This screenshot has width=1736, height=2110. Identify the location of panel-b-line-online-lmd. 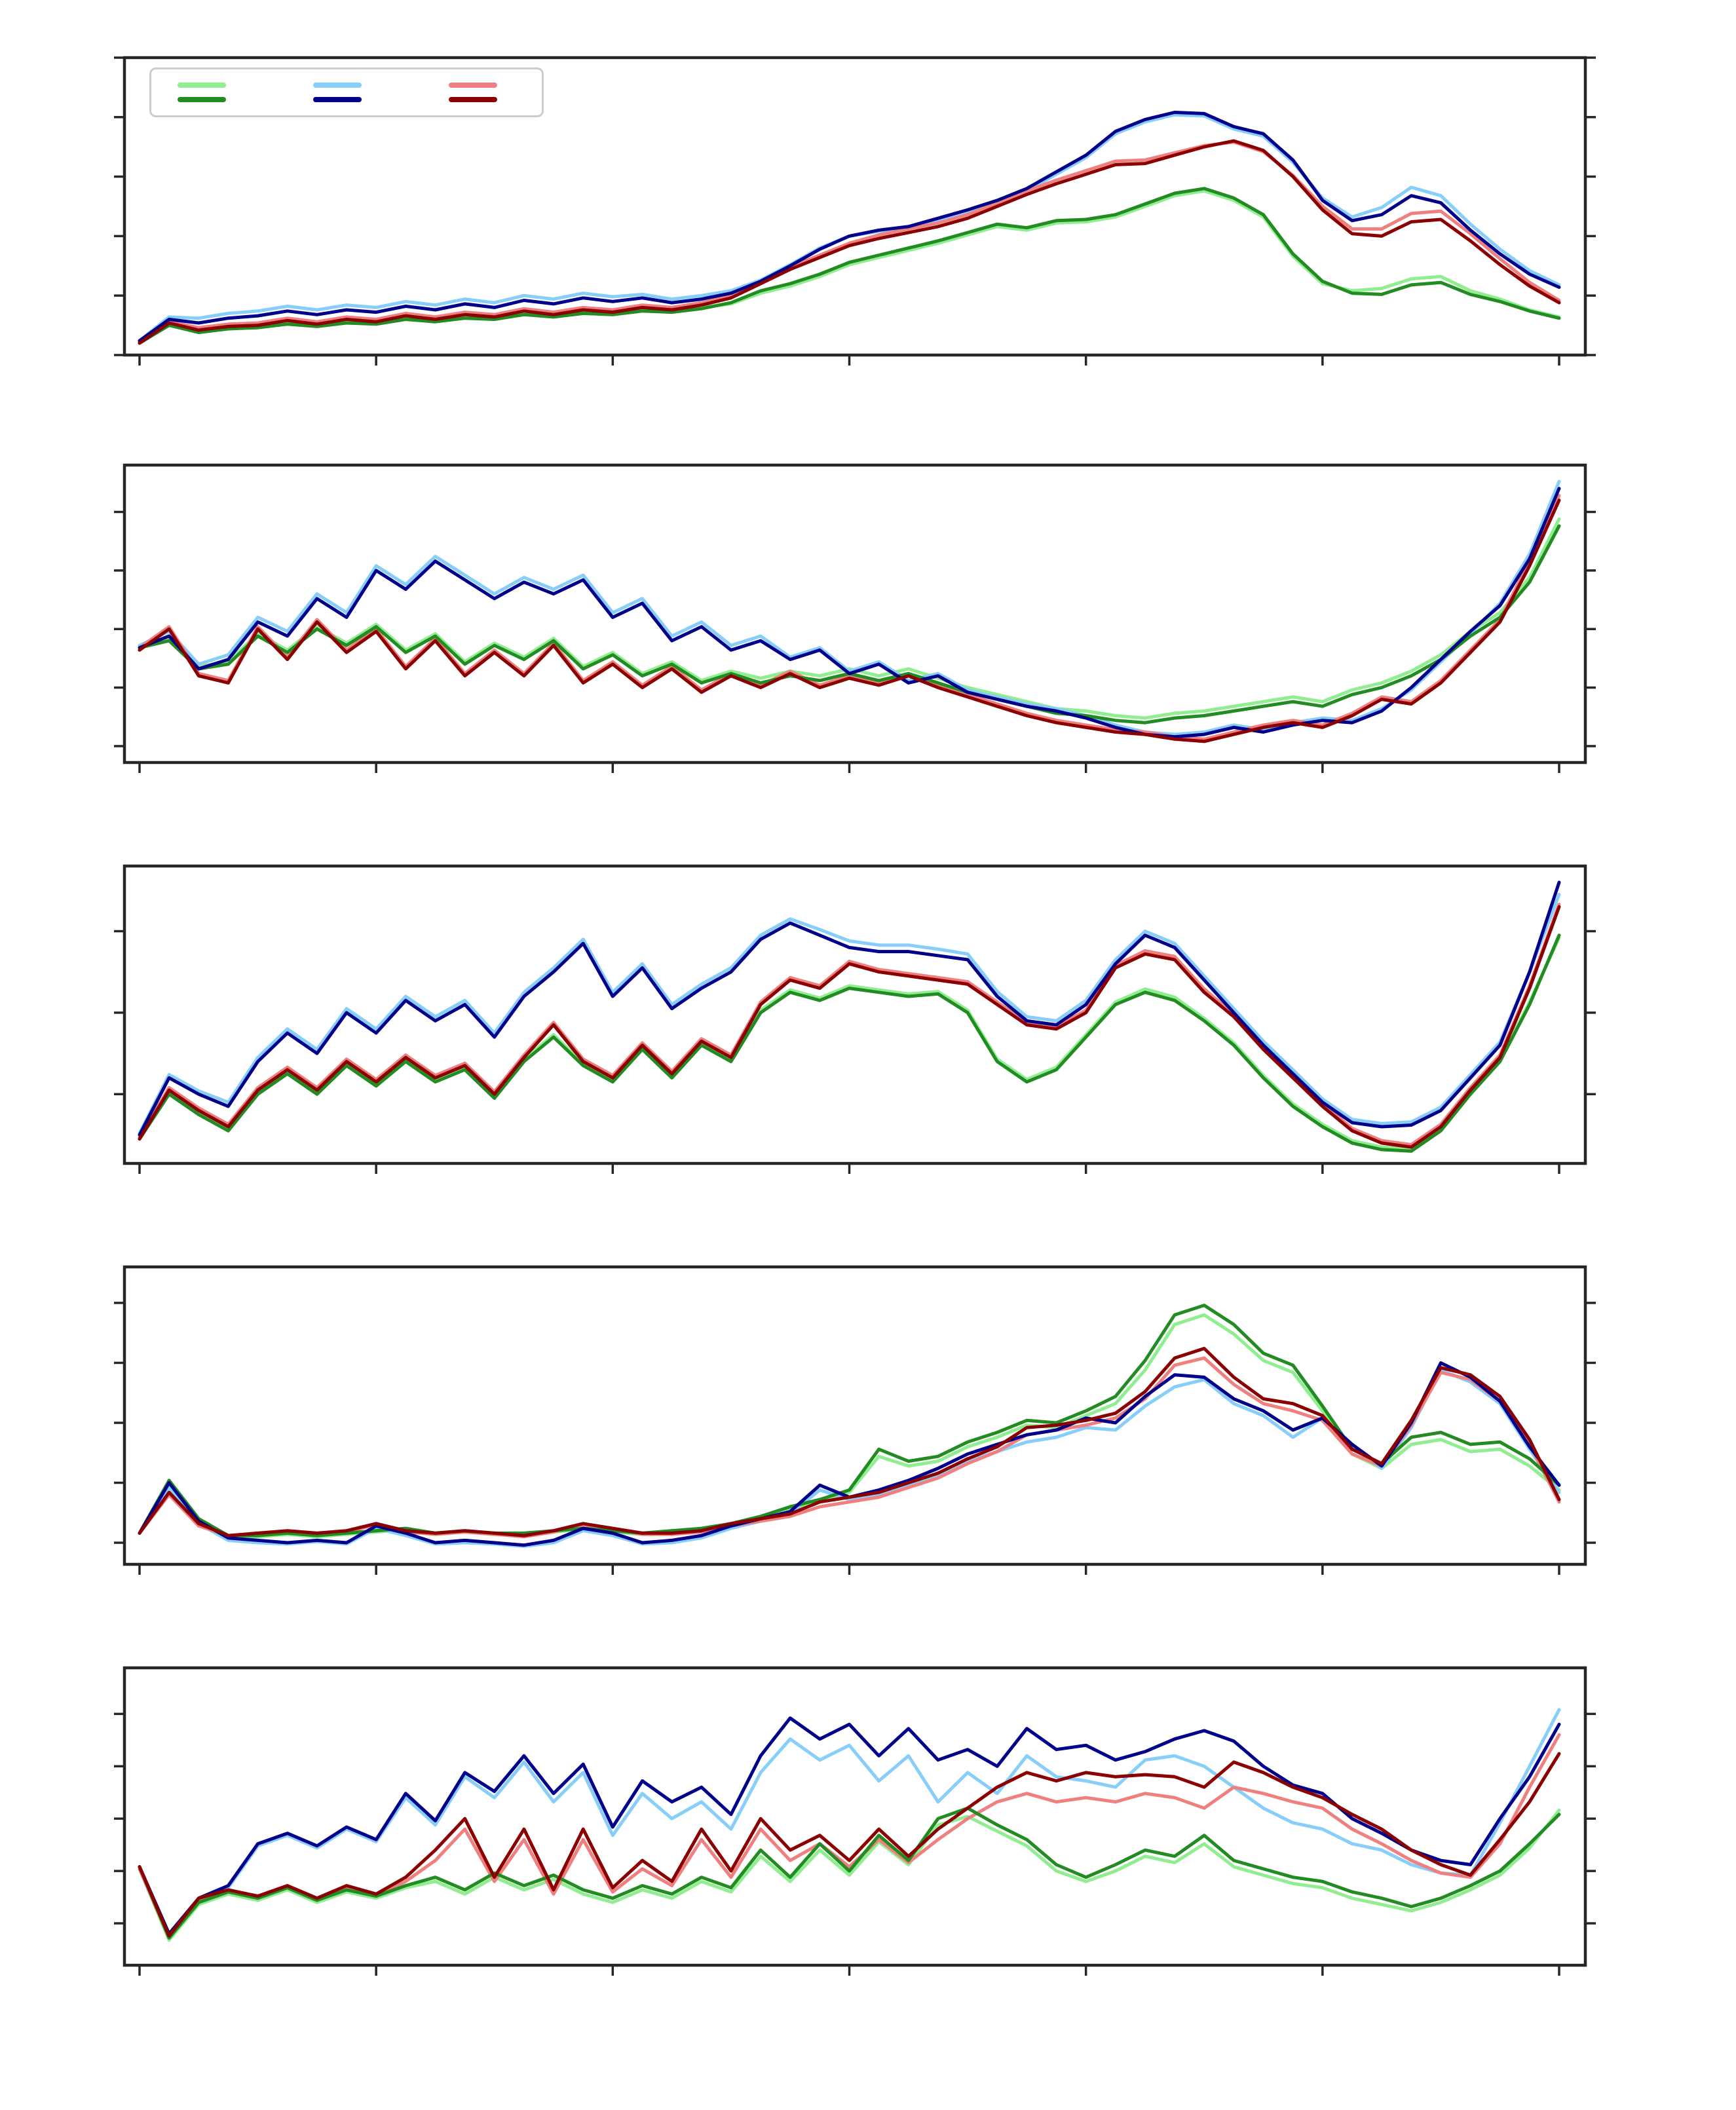
(849, 608).